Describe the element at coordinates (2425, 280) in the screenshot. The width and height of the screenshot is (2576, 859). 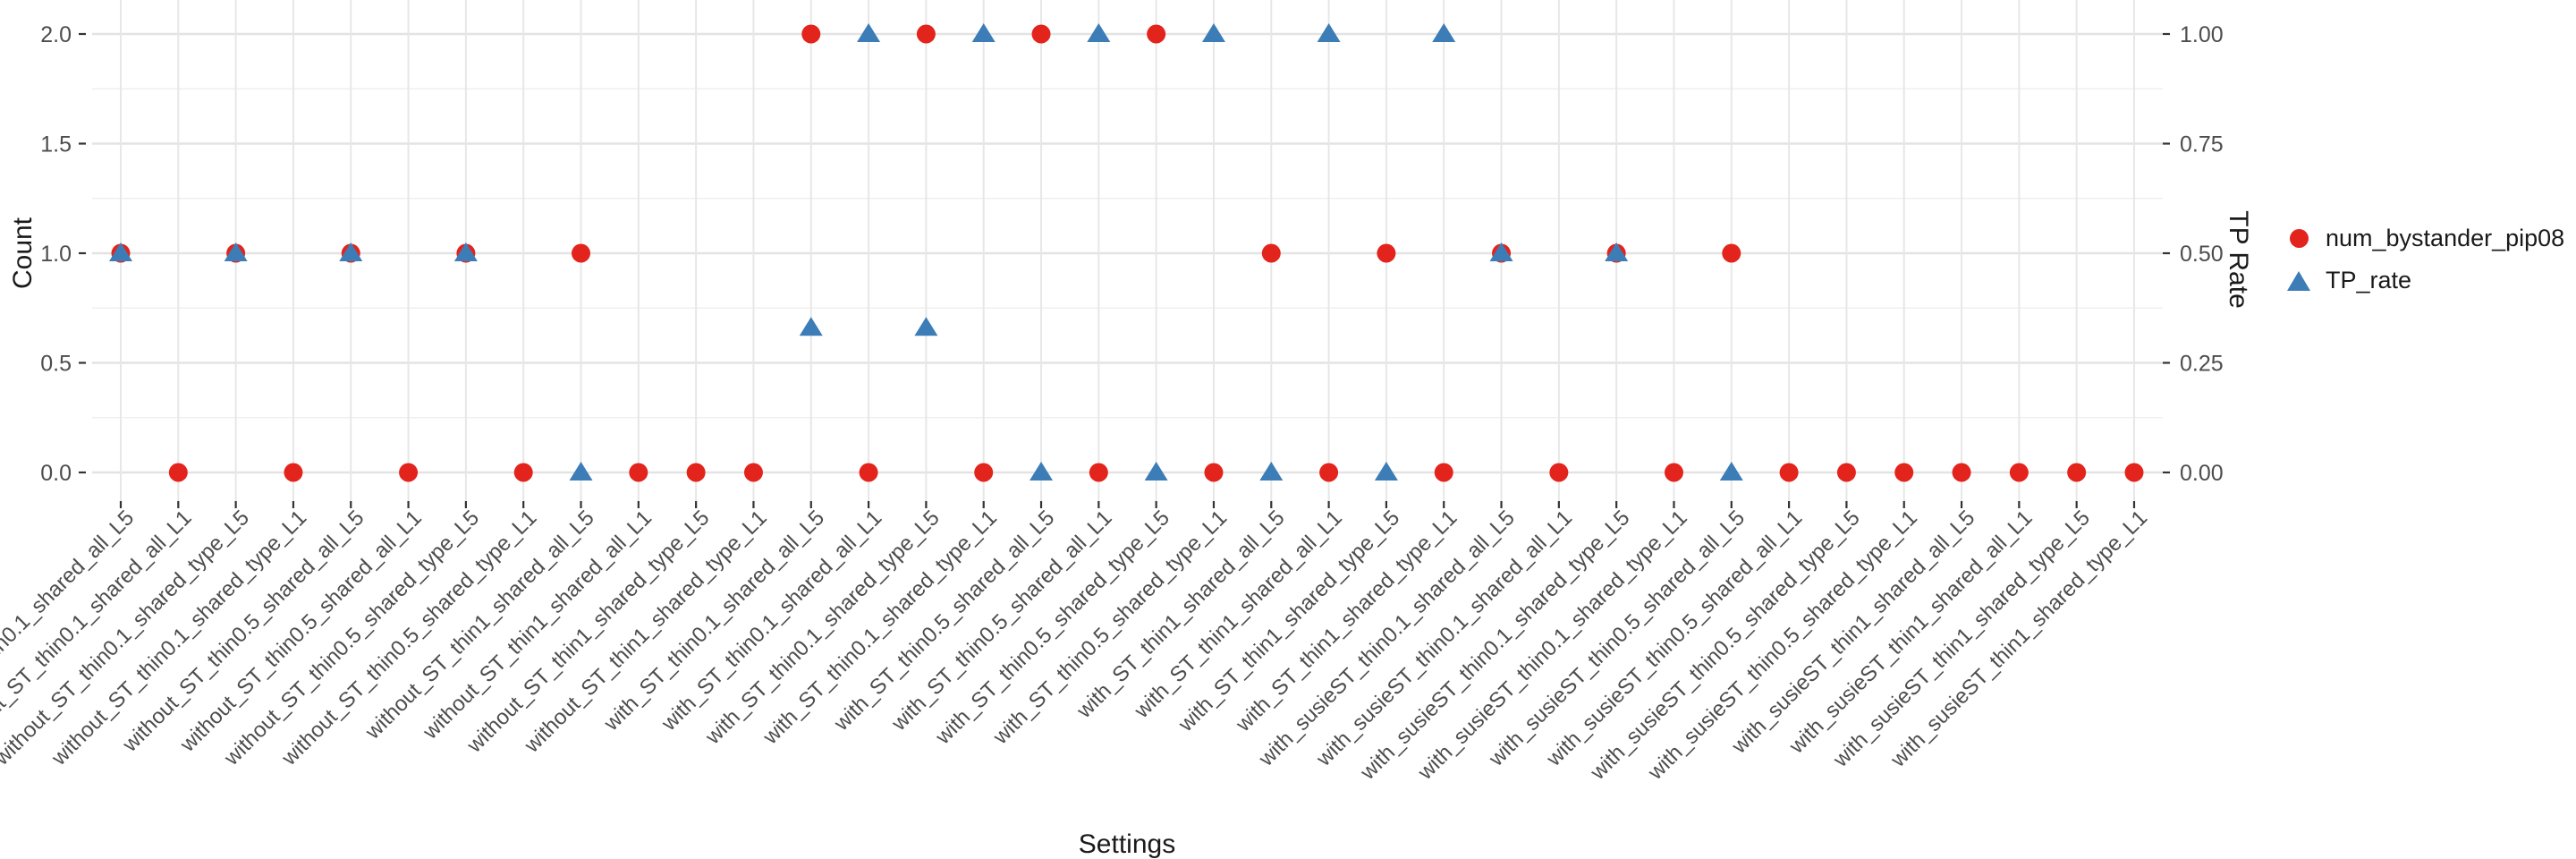
I see `legend-item-tp-rate: TP_rate` at that location.